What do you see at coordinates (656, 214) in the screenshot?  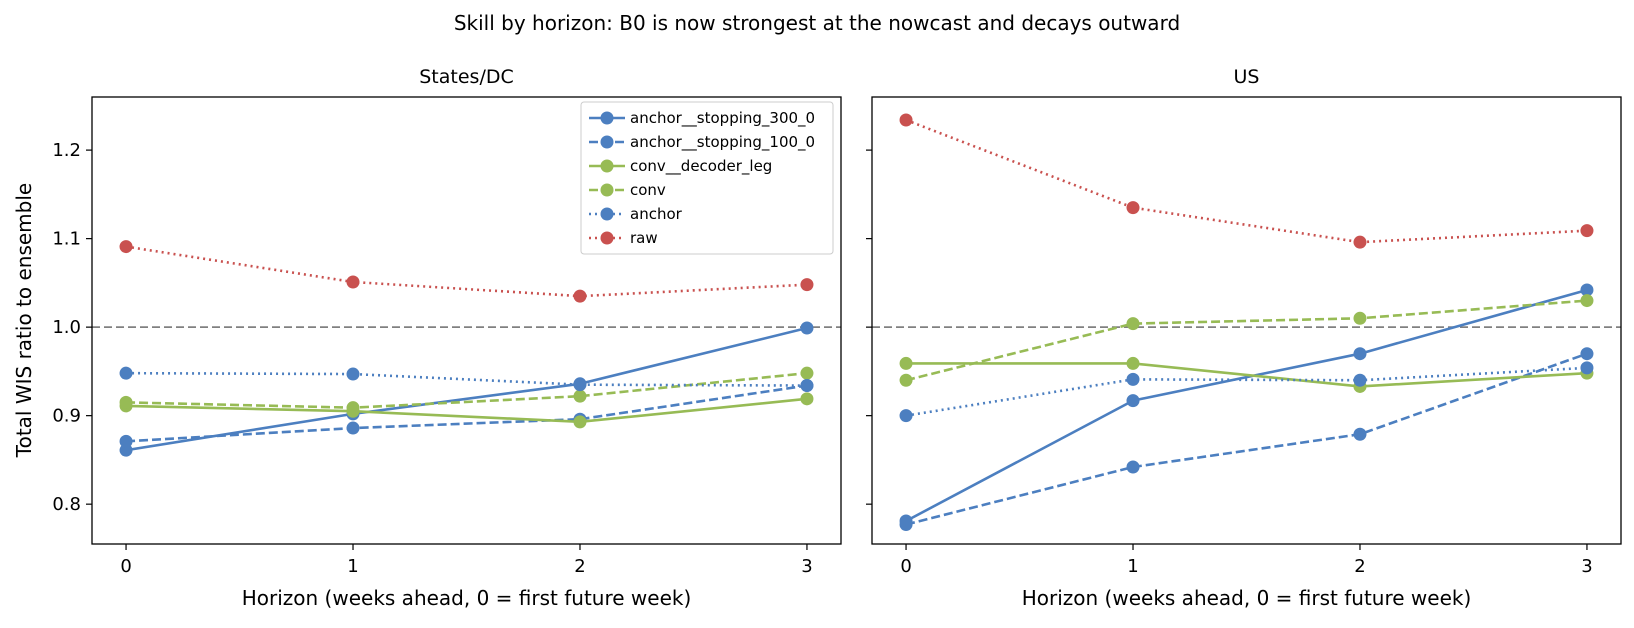 I see `legend-label: anchor` at bounding box center [656, 214].